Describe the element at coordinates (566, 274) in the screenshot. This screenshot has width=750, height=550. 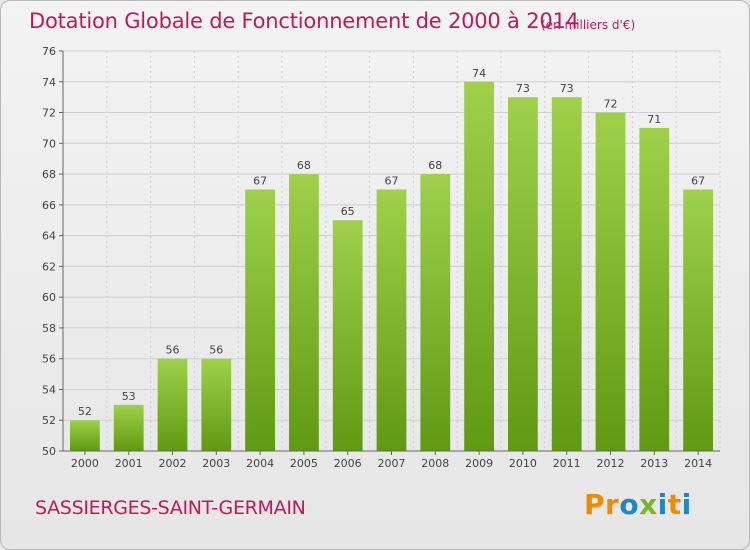
I see `bar-2011` at that location.